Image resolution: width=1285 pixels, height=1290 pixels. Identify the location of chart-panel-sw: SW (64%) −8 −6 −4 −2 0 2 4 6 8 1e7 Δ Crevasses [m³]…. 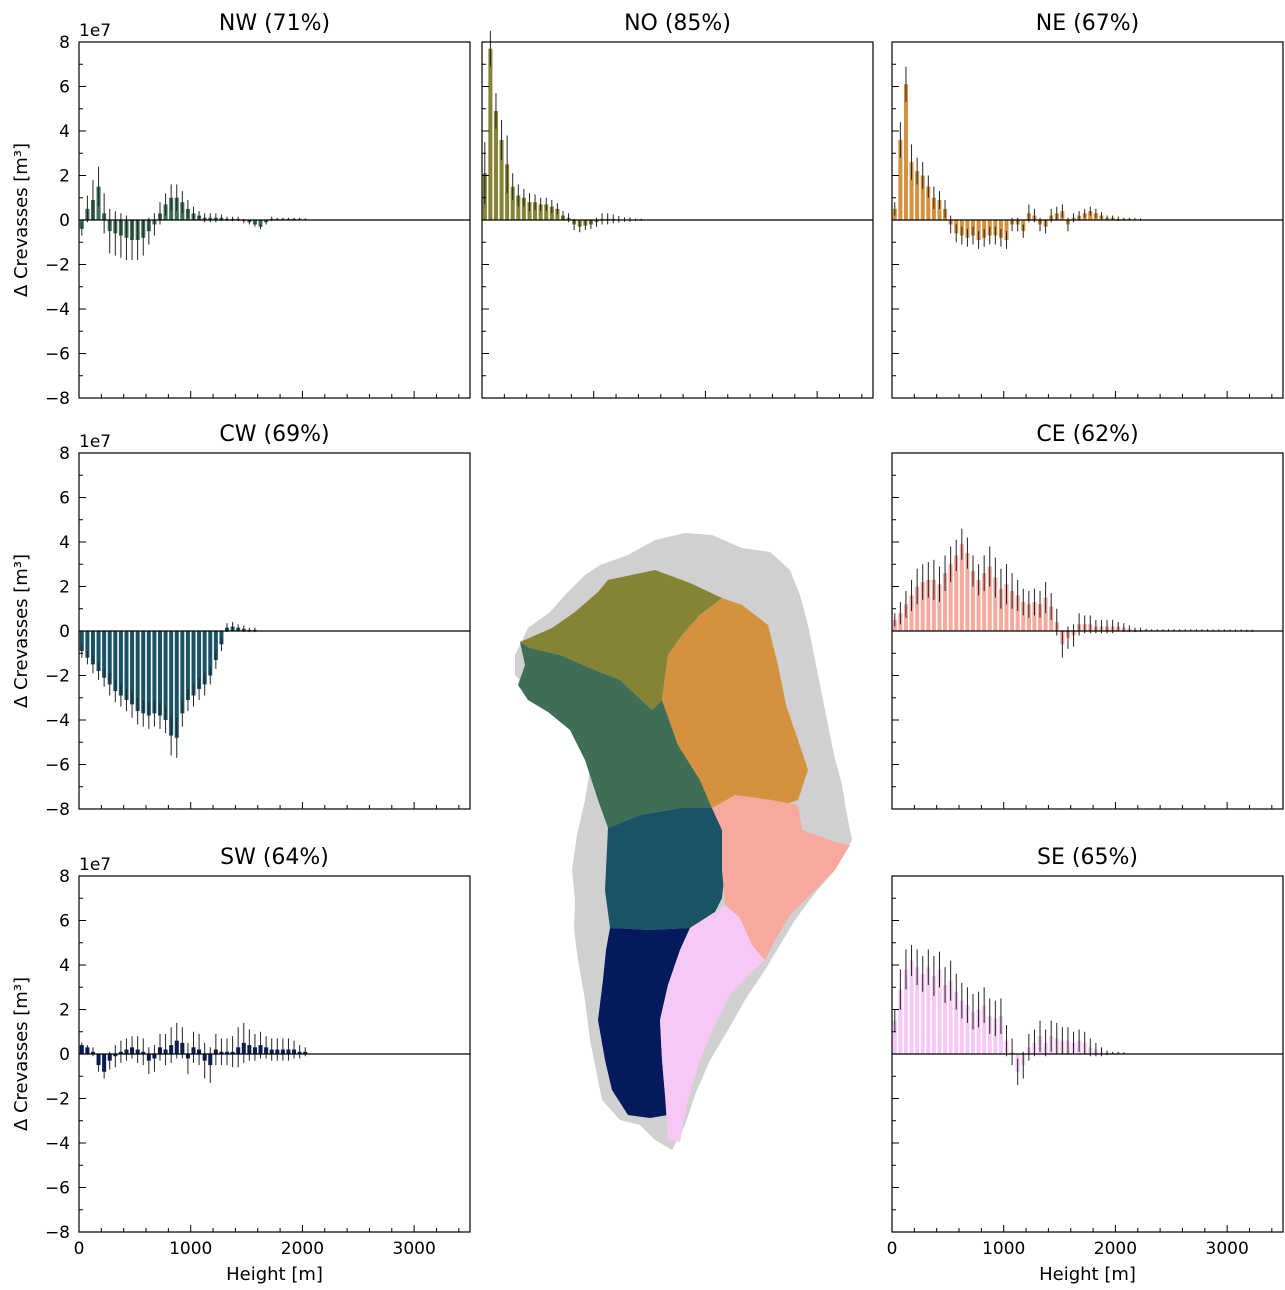
(241, 1065).